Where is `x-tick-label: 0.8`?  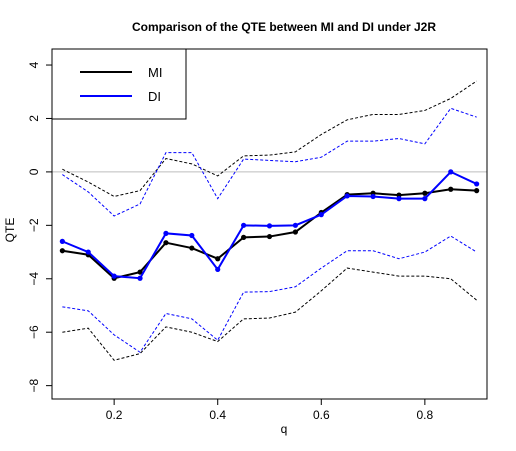
x-tick-label: 0.8 is located at coordinates (425, 415).